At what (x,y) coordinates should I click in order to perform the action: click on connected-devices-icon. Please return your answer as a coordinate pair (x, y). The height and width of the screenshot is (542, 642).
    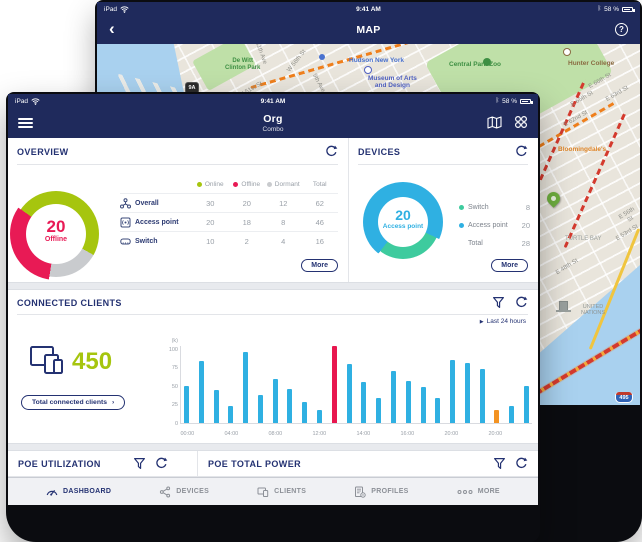
    Looking at the image, I should click on (46, 360).